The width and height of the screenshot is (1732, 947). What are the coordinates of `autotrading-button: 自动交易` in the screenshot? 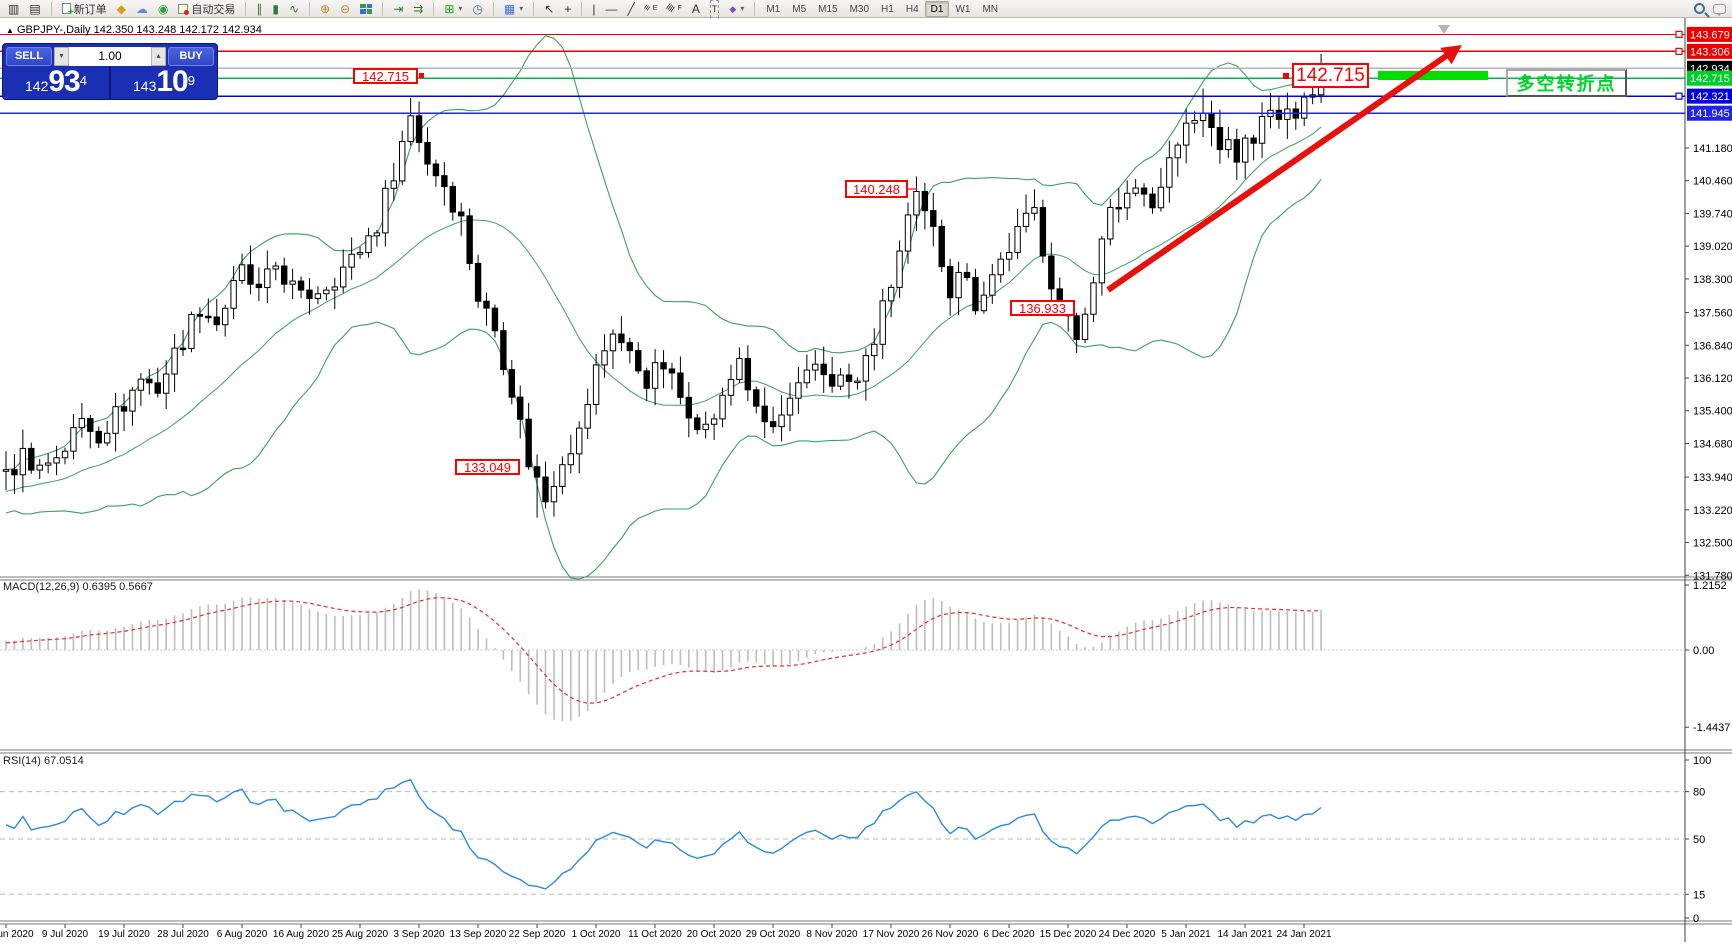 It's located at (206, 9).